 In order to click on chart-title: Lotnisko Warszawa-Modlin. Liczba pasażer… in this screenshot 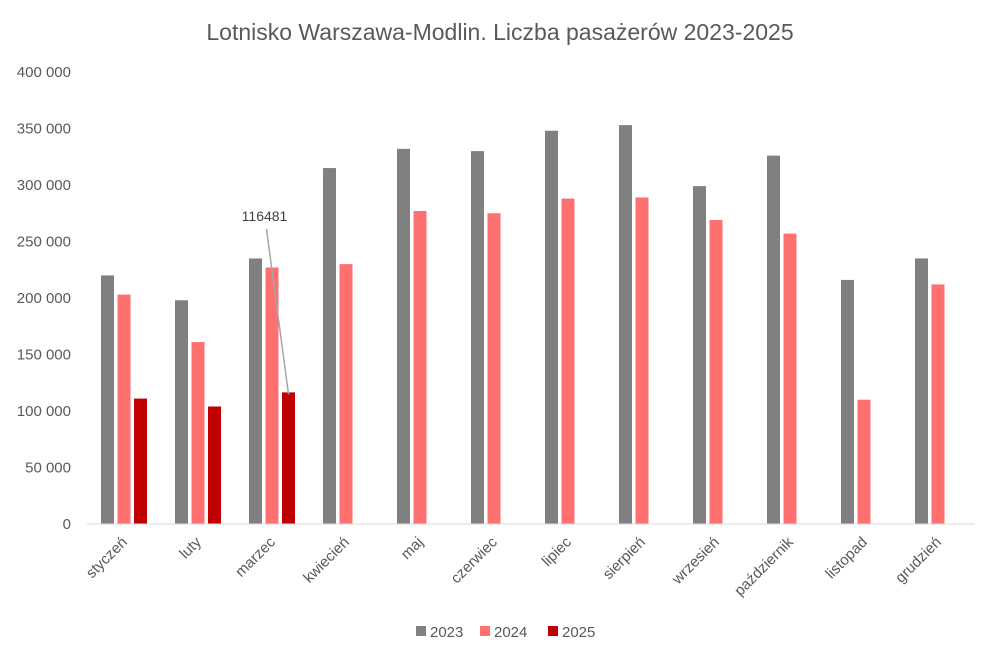, I will do `click(499, 32)`.